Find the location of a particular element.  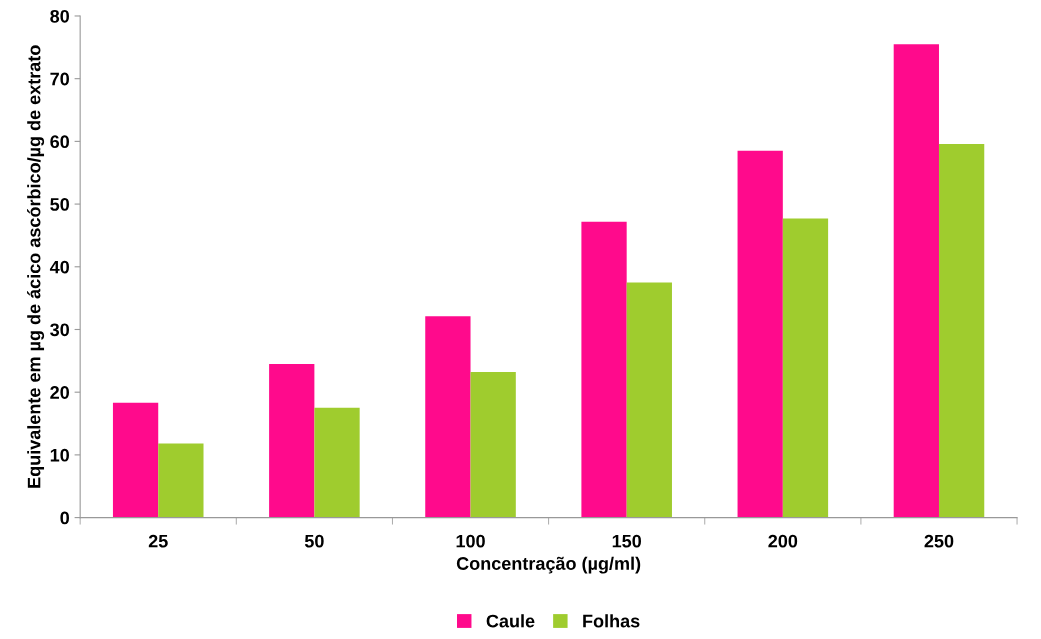

x-tick-label: 250 is located at coordinates (939, 541).